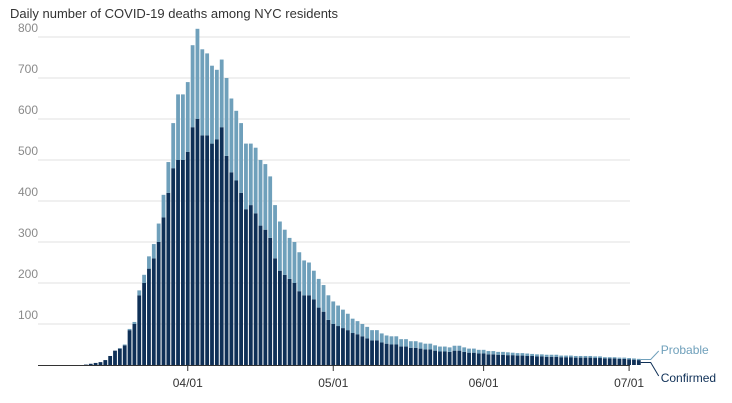 The height and width of the screenshot is (403, 732). I want to click on y-tick-label: 700, so click(28, 69).